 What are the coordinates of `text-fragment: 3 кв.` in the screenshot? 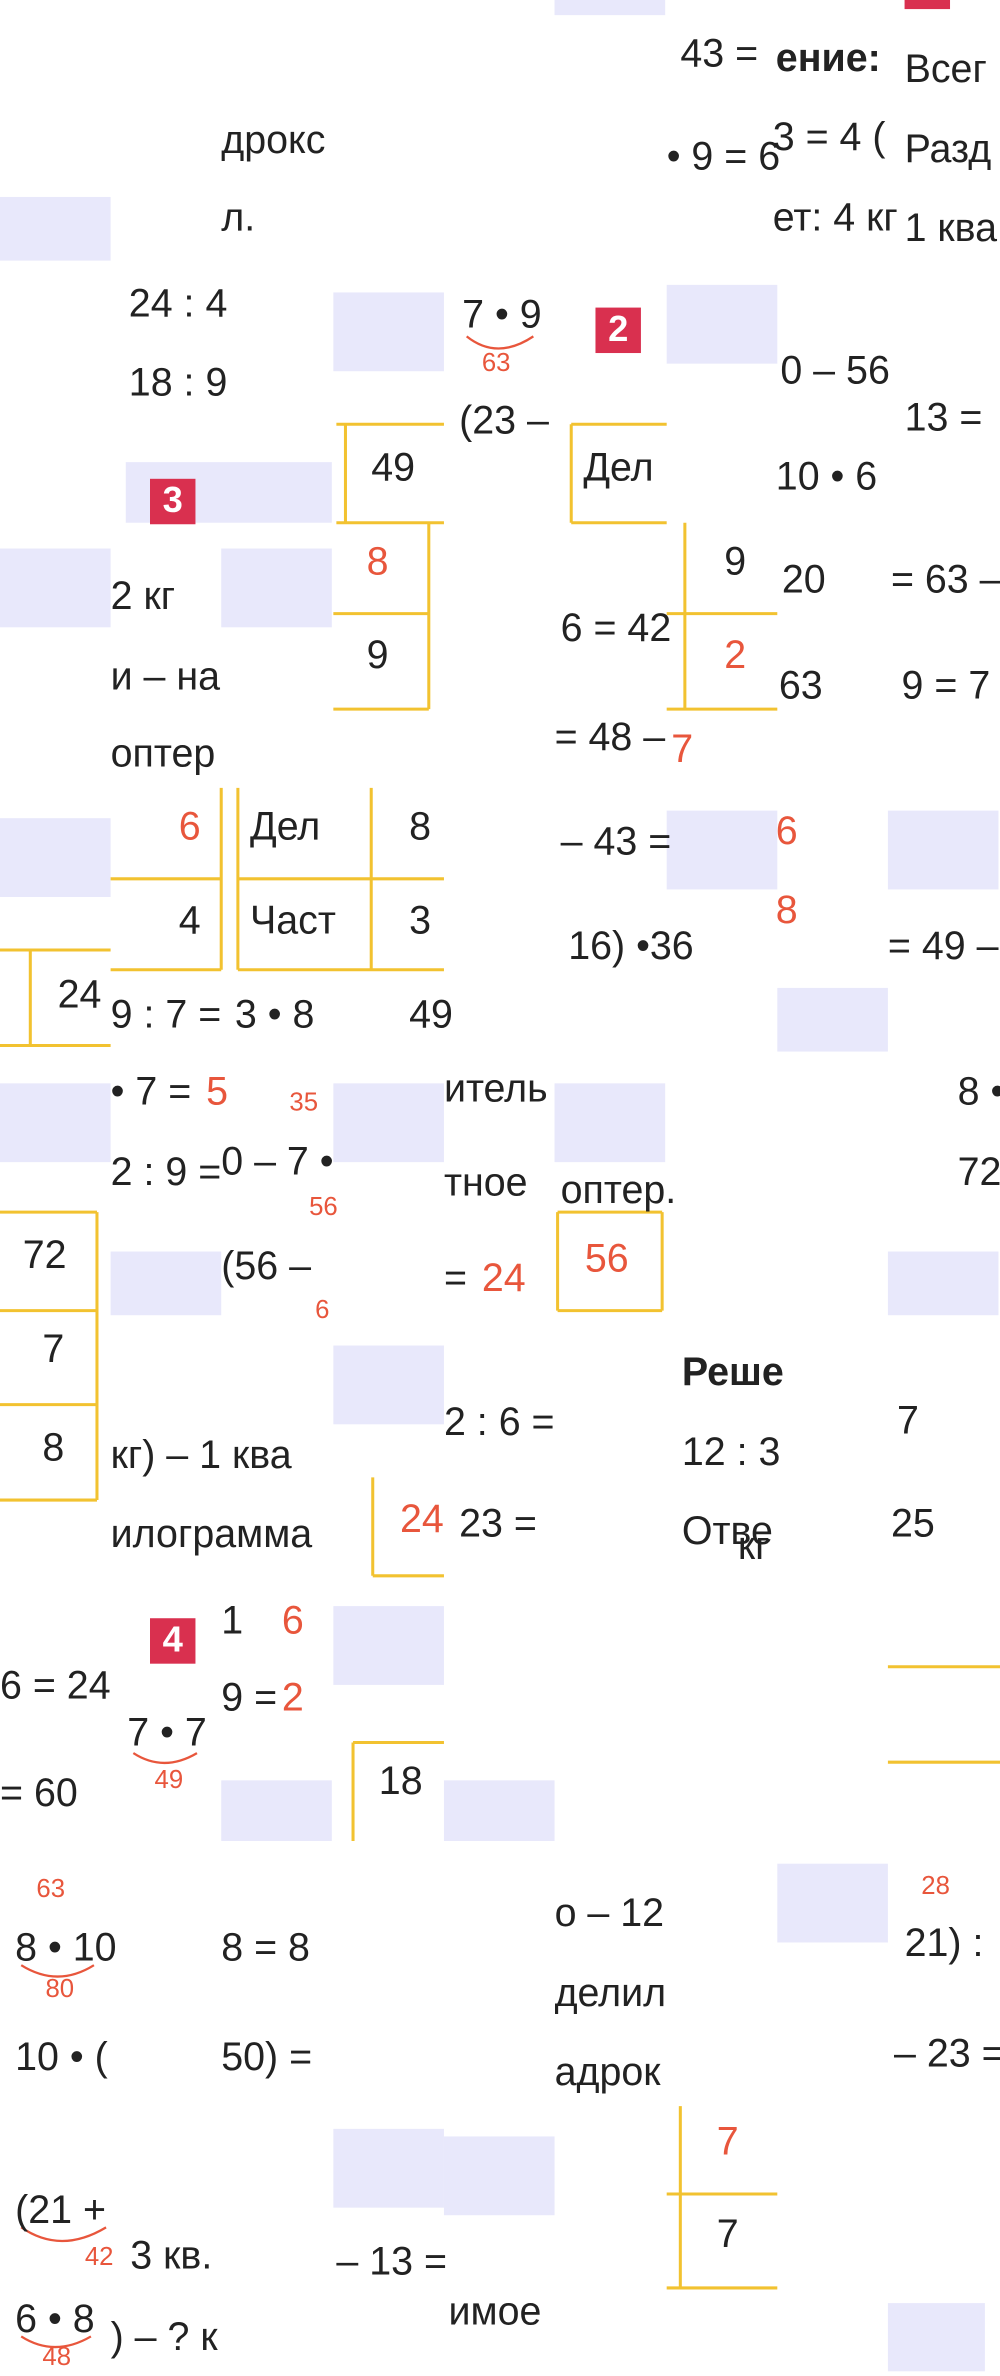 It's located at (171, 2254).